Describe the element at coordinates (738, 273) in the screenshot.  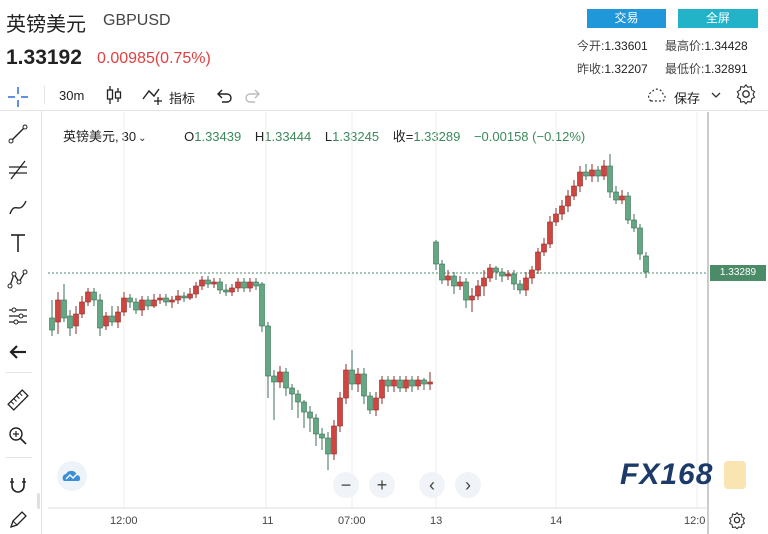
I see `last-price-tag: 1.33289` at that location.